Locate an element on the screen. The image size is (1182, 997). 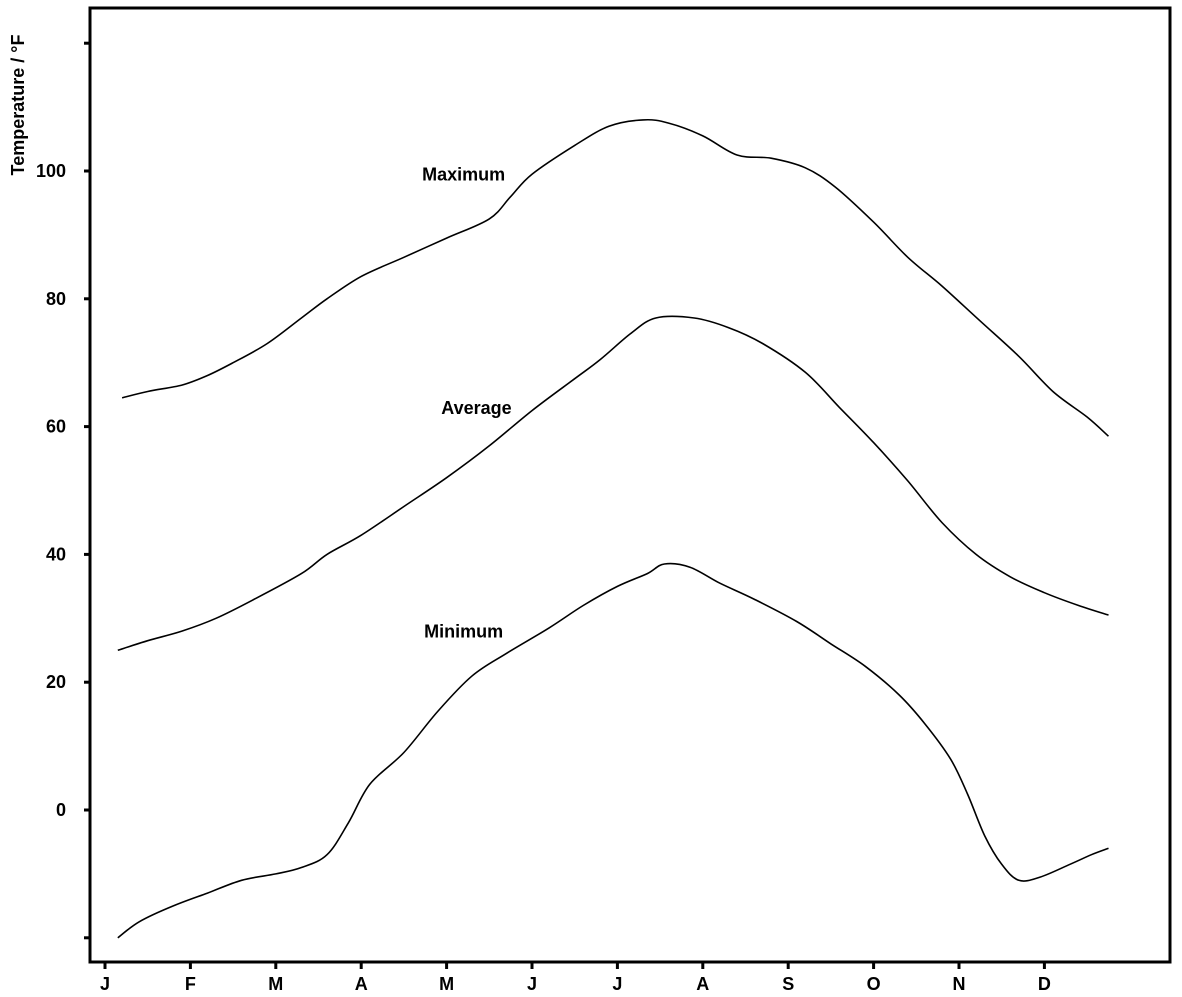
y-tick-label: 100 is located at coordinates (51, 171).